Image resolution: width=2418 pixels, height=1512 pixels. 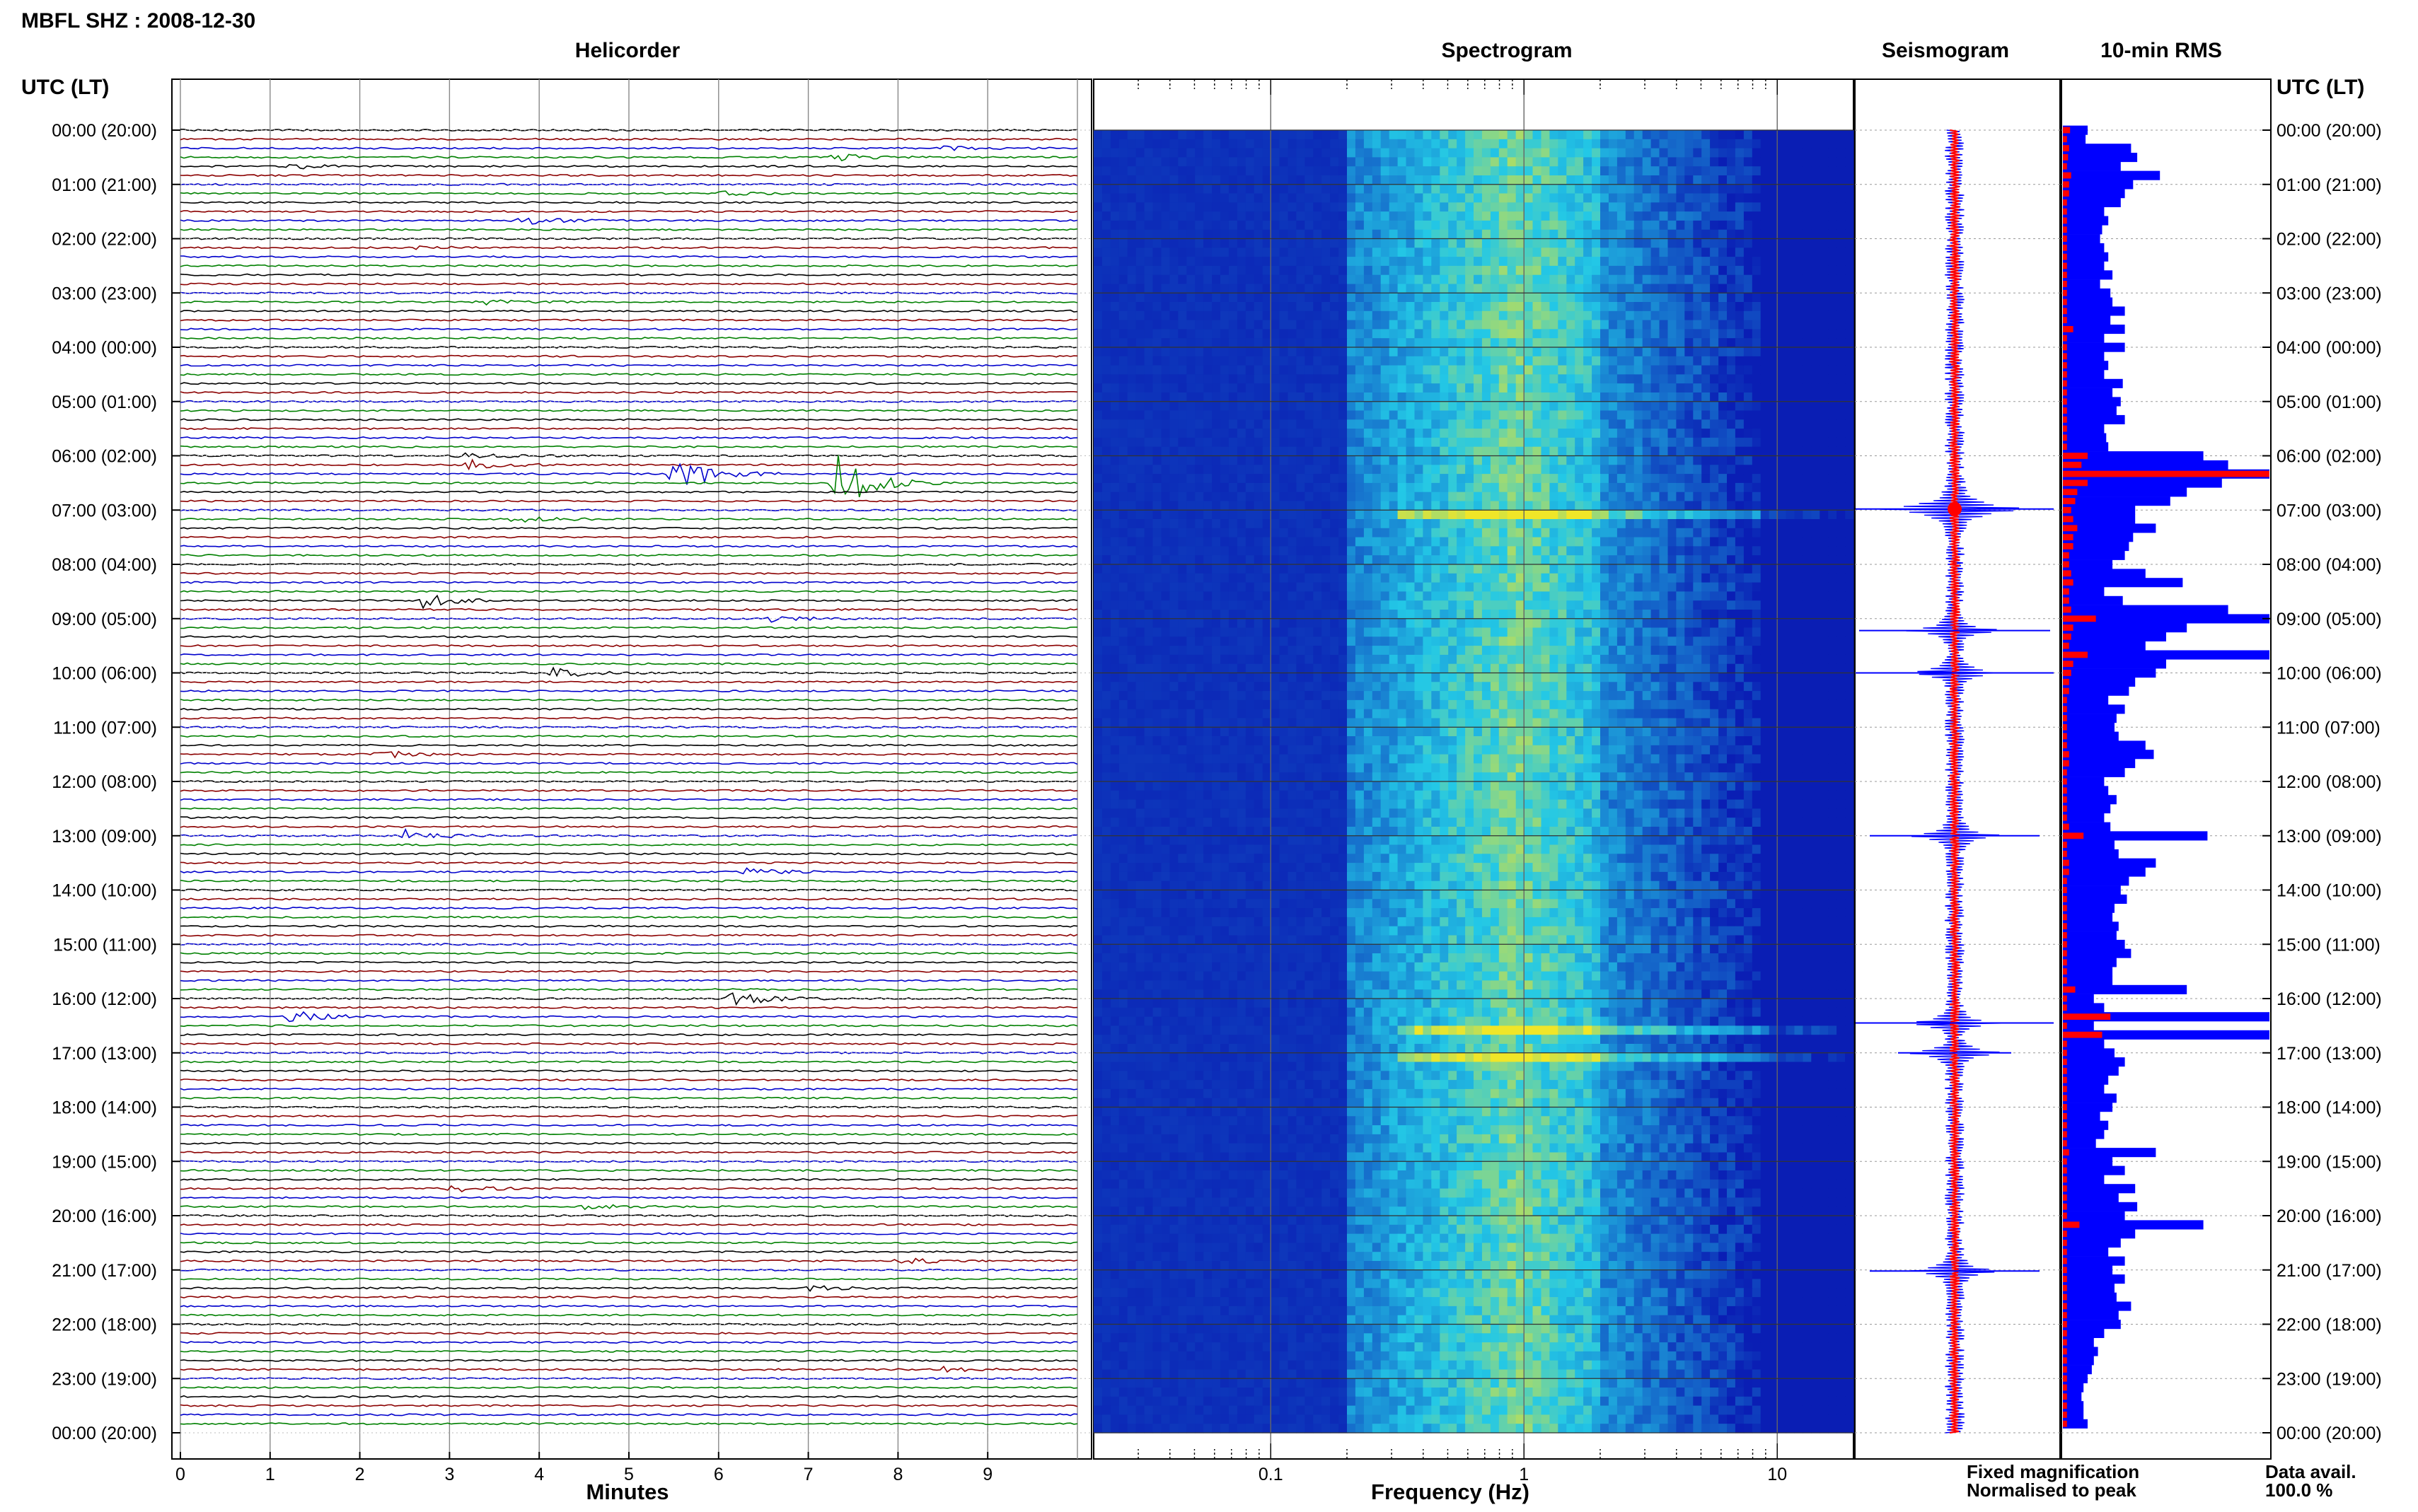 What do you see at coordinates (629, 980) in the screenshot?
I see `helicorder-trace` at bounding box center [629, 980].